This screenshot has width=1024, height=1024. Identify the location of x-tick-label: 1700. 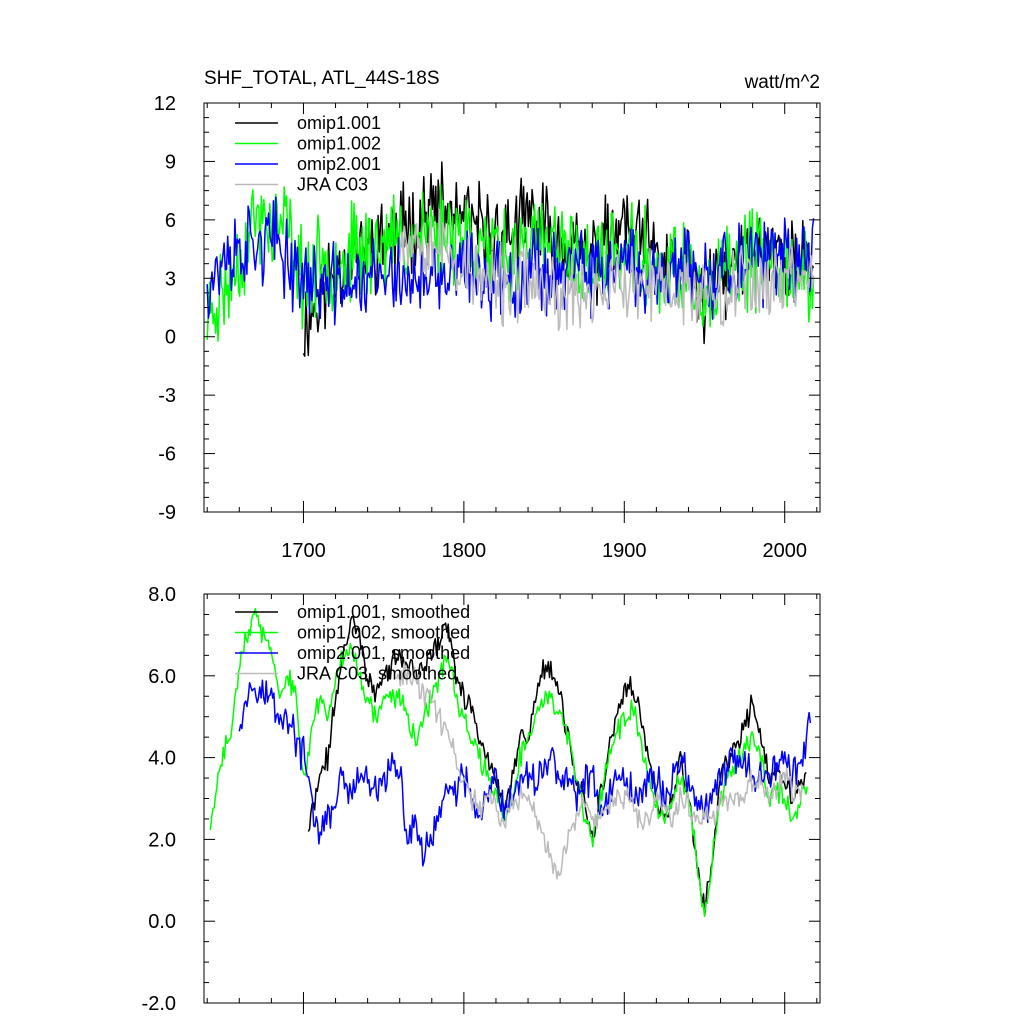
(303, 551).